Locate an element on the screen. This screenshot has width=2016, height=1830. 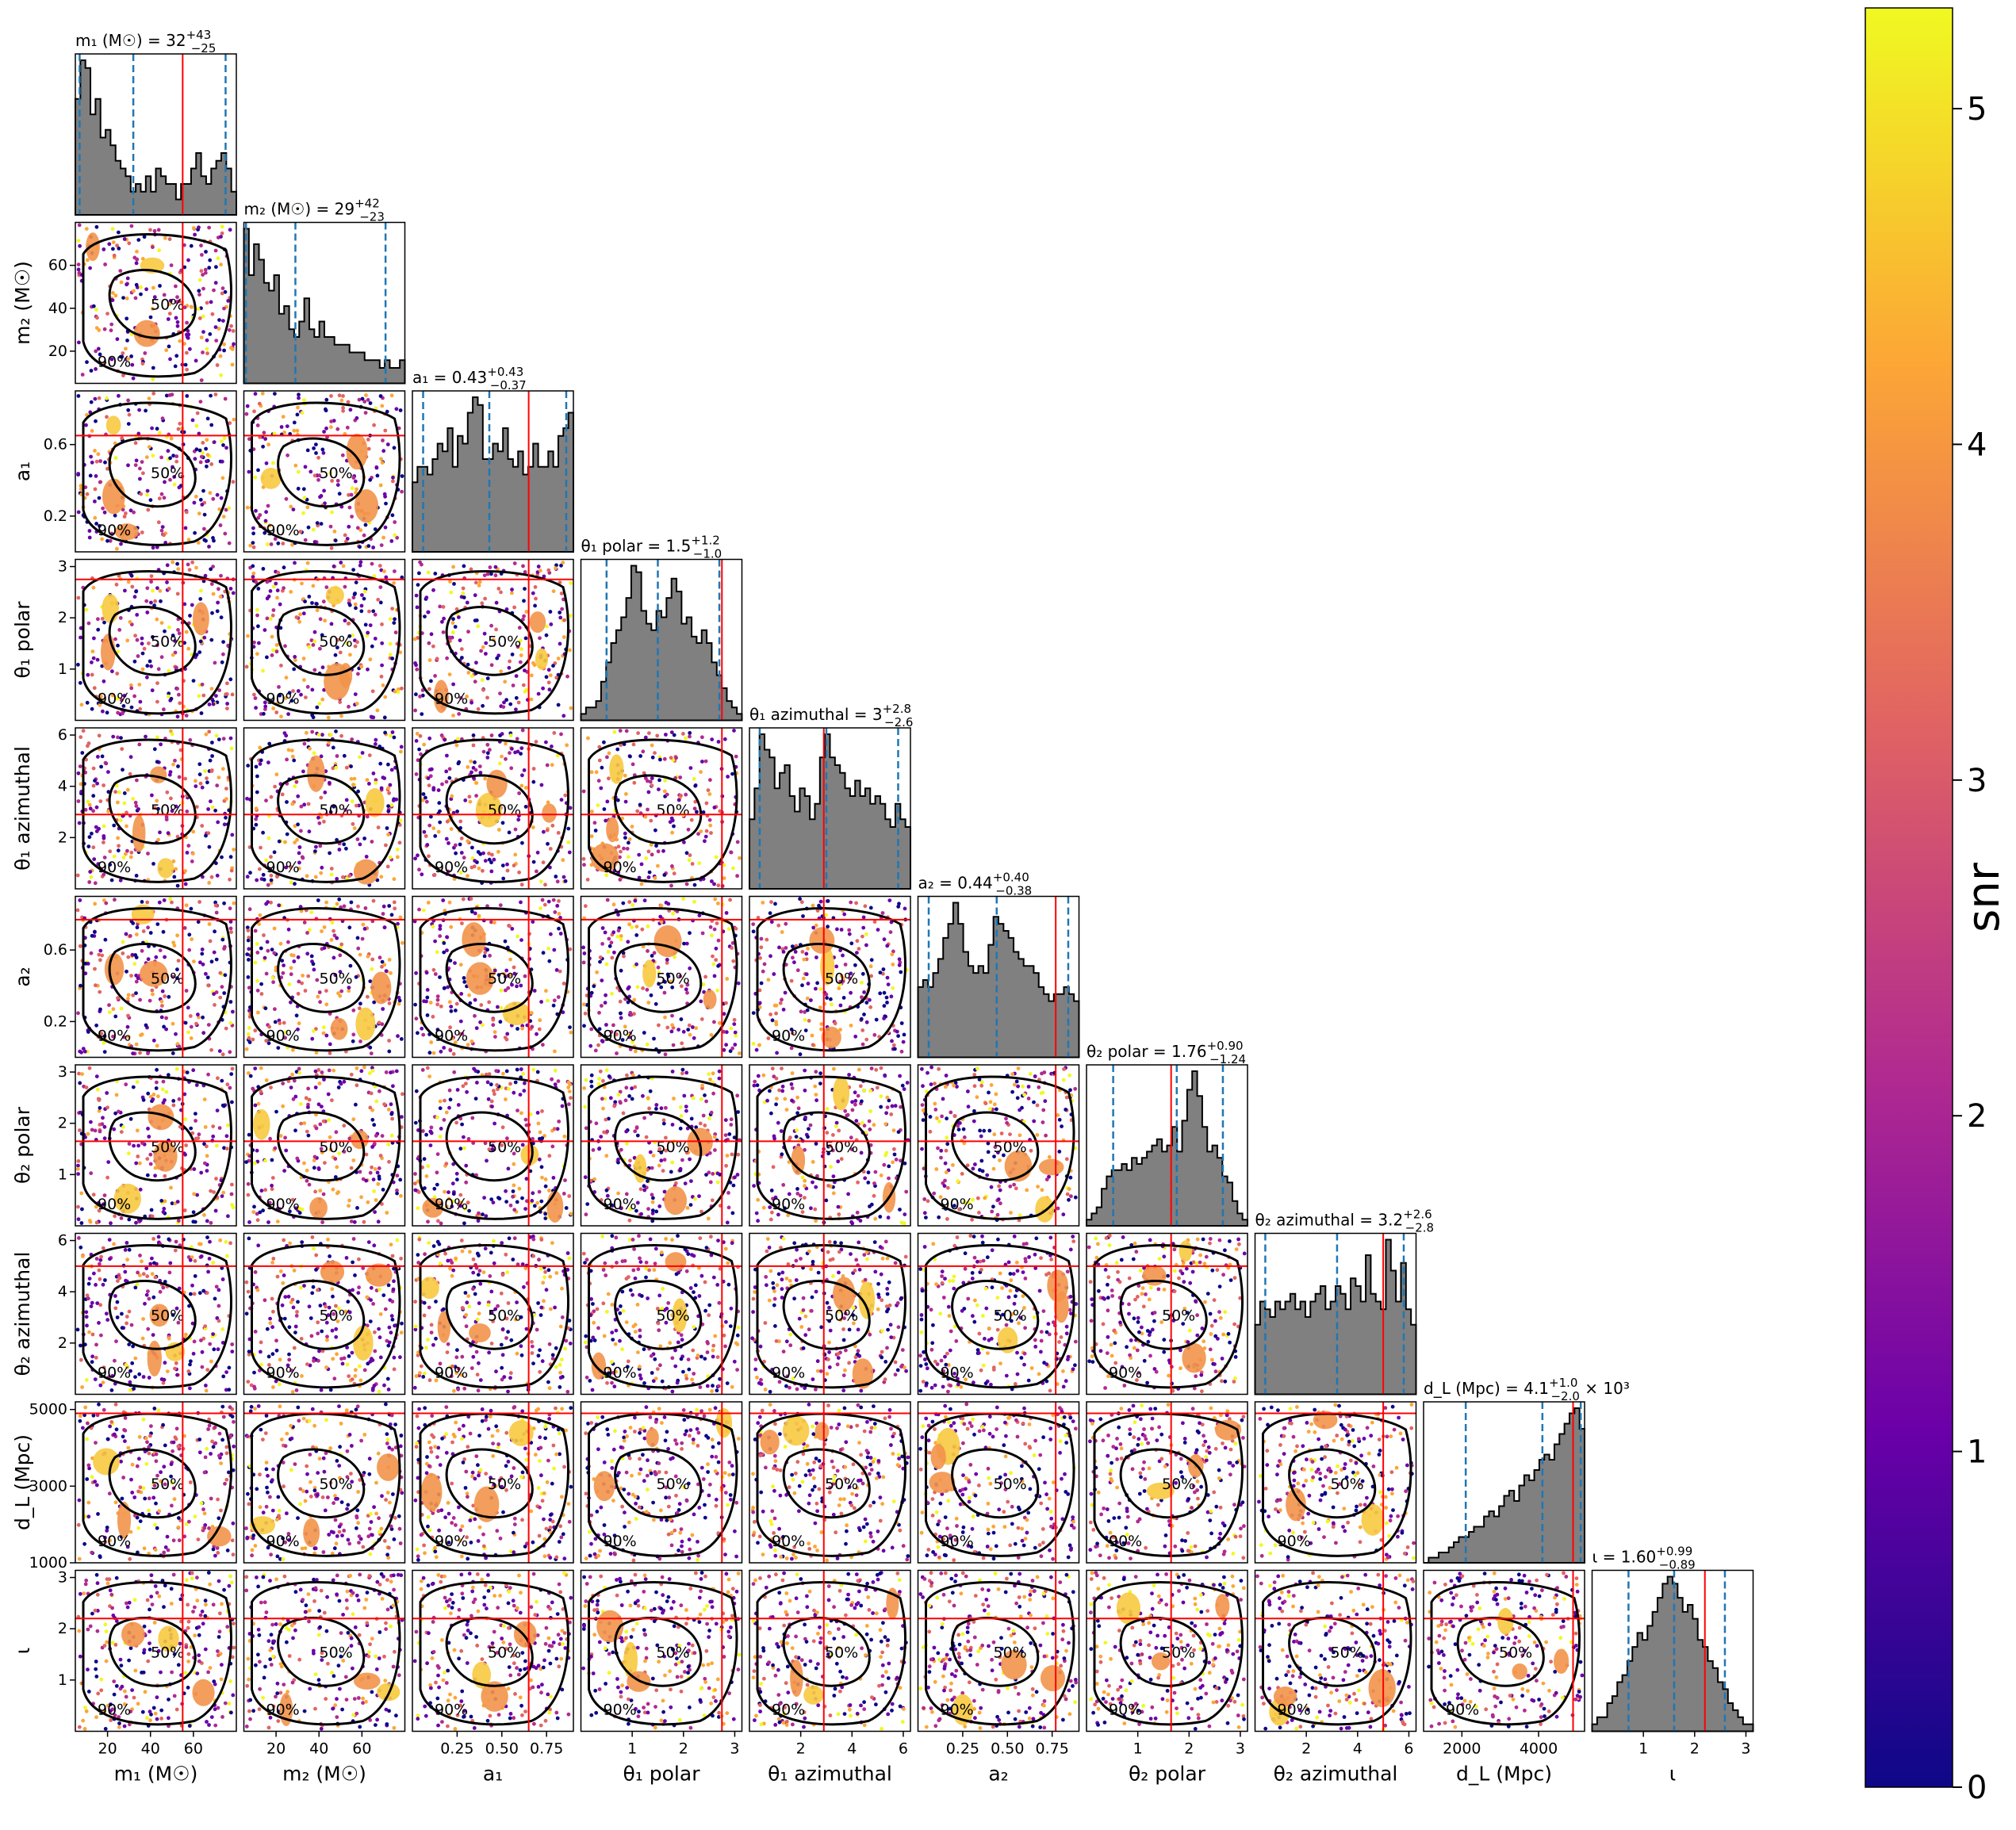
scatter-panel-a1-theta2_polar: 50%90% is located at coordinates (492, 1145).